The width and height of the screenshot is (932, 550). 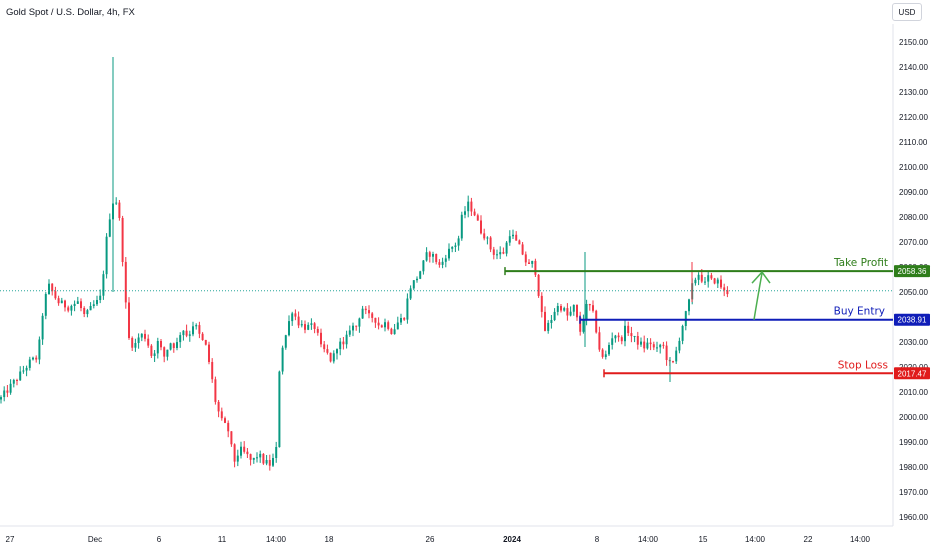 What do you see at coordinates (761, 277) in the screenshot?
I see `target-arrowhead` at bounding box center [761, 277].